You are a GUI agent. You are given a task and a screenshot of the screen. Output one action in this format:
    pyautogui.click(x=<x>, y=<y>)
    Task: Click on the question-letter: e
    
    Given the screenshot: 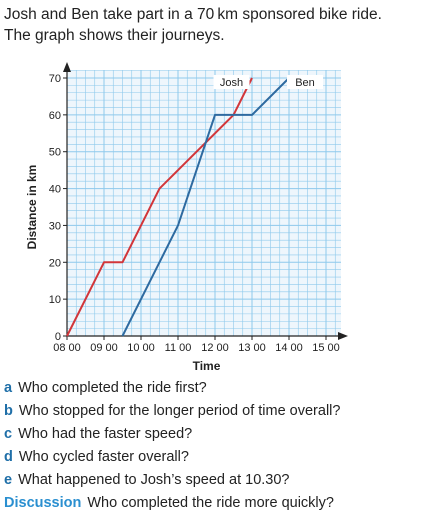 What is the action you would take?
    pyautogui.click(x=8, y=480)
    